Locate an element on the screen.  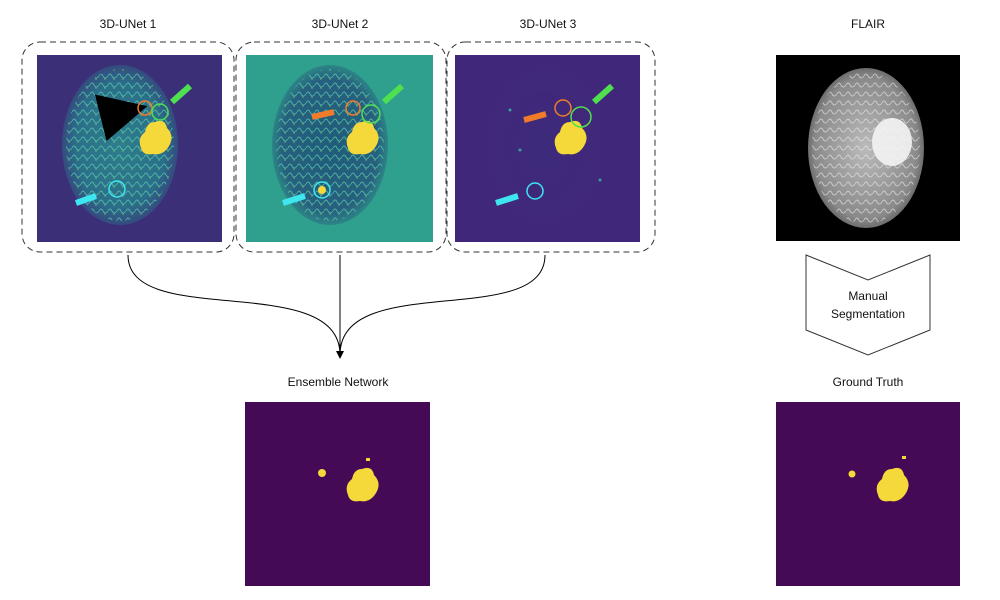
ground-truth-title: Ground Truth is located at coordinates (868, 382).